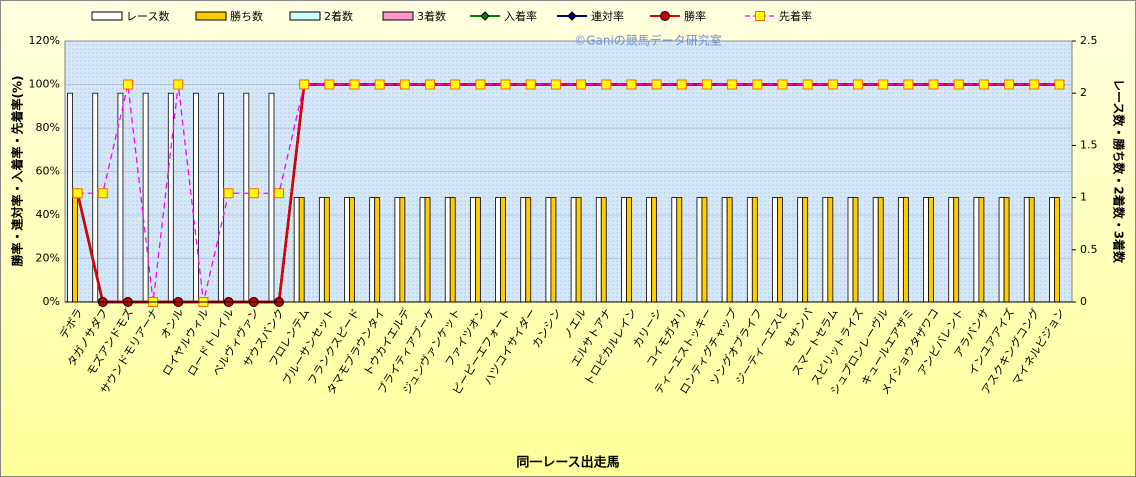 The height and width of the screenshot is (477, 1136). Describe the element at coordinates (1089, 40) in the screenshot. I see `y2-tick-label: 2.5` at that location.